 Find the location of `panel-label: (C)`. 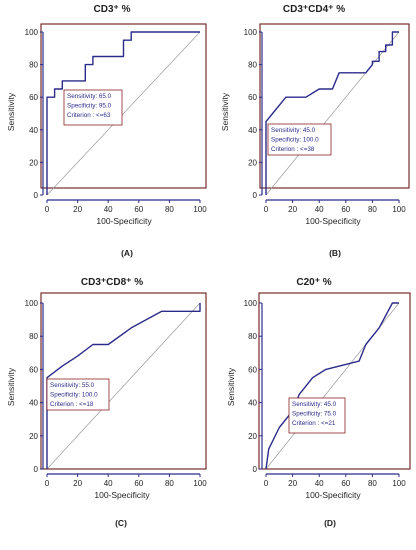

panel-label: (C) is located at coordinates (121, 523).